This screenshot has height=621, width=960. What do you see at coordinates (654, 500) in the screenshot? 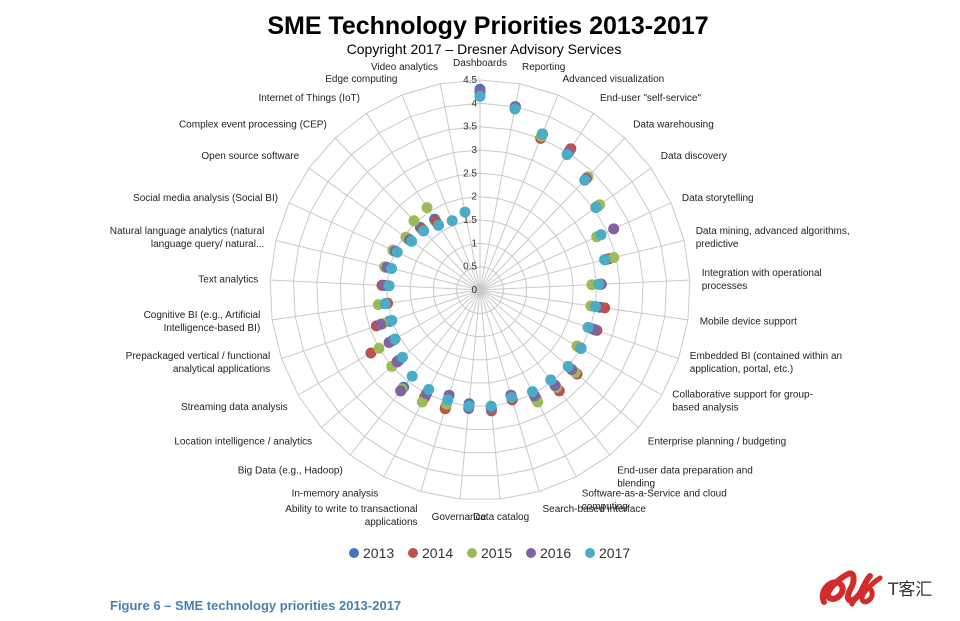
I see `category-label: Software-as-a-Service and cloud computing` at bounding box center [654, 500].